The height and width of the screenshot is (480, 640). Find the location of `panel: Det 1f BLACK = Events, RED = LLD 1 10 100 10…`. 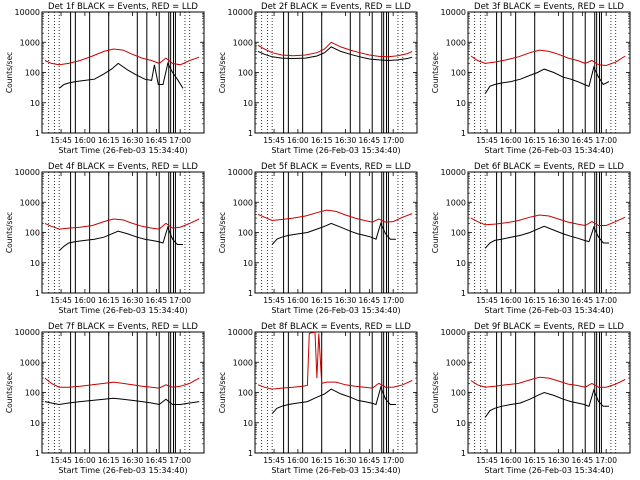

panel: Det 1f BLACK = Events, RED = LLD 1 10 100 10… is located at coordinates (105, 78).